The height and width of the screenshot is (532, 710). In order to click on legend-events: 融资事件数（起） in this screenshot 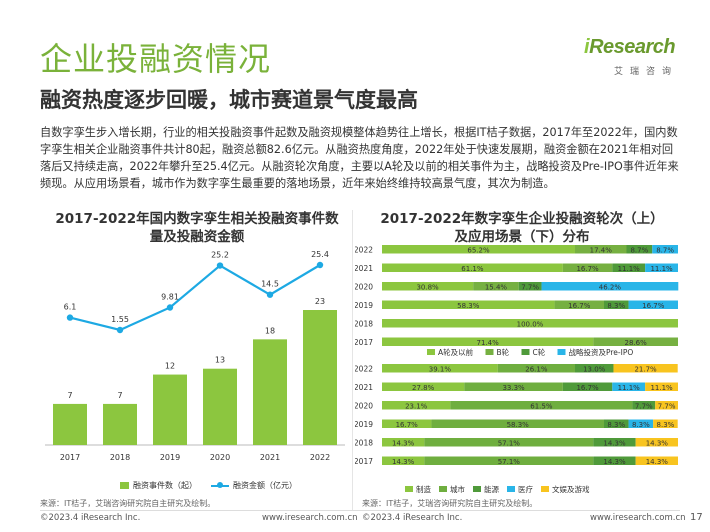, I will do `click(158, 485)`.